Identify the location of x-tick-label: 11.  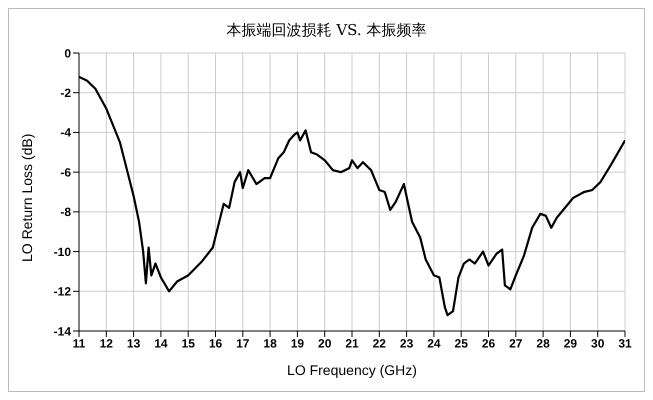
(79, 343).